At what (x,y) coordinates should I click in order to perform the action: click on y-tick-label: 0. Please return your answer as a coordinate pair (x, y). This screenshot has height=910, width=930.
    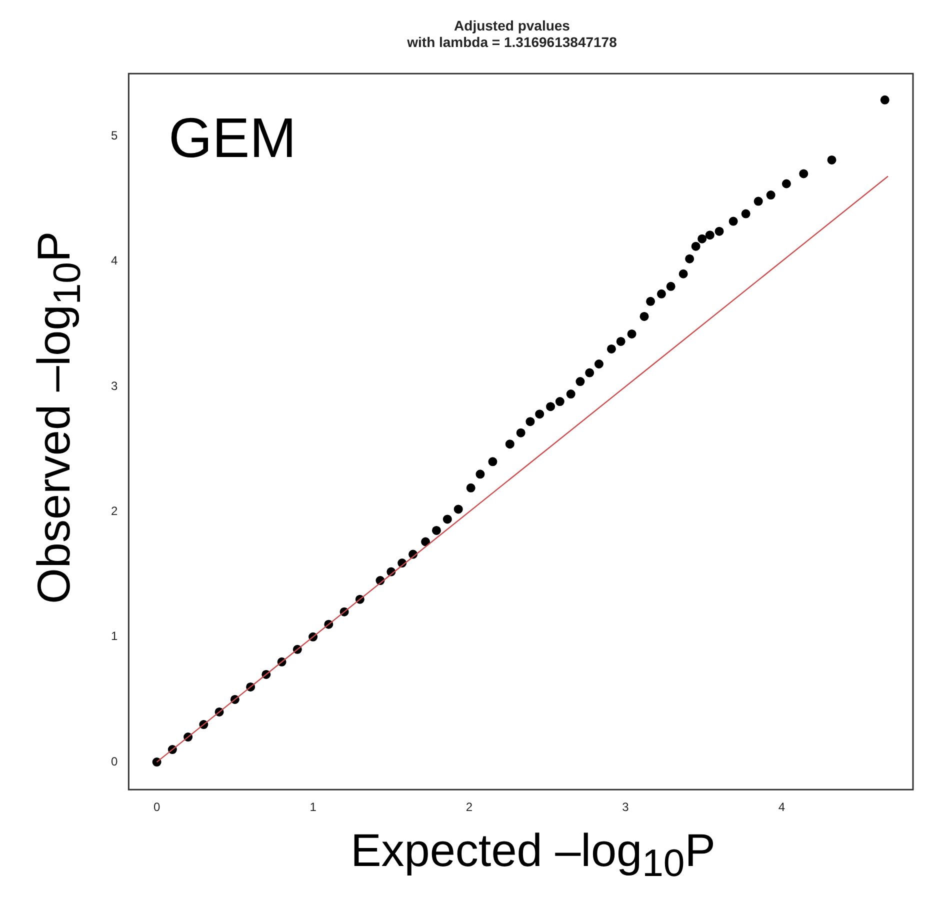
    Looking at the image, I should click on (114, 761).